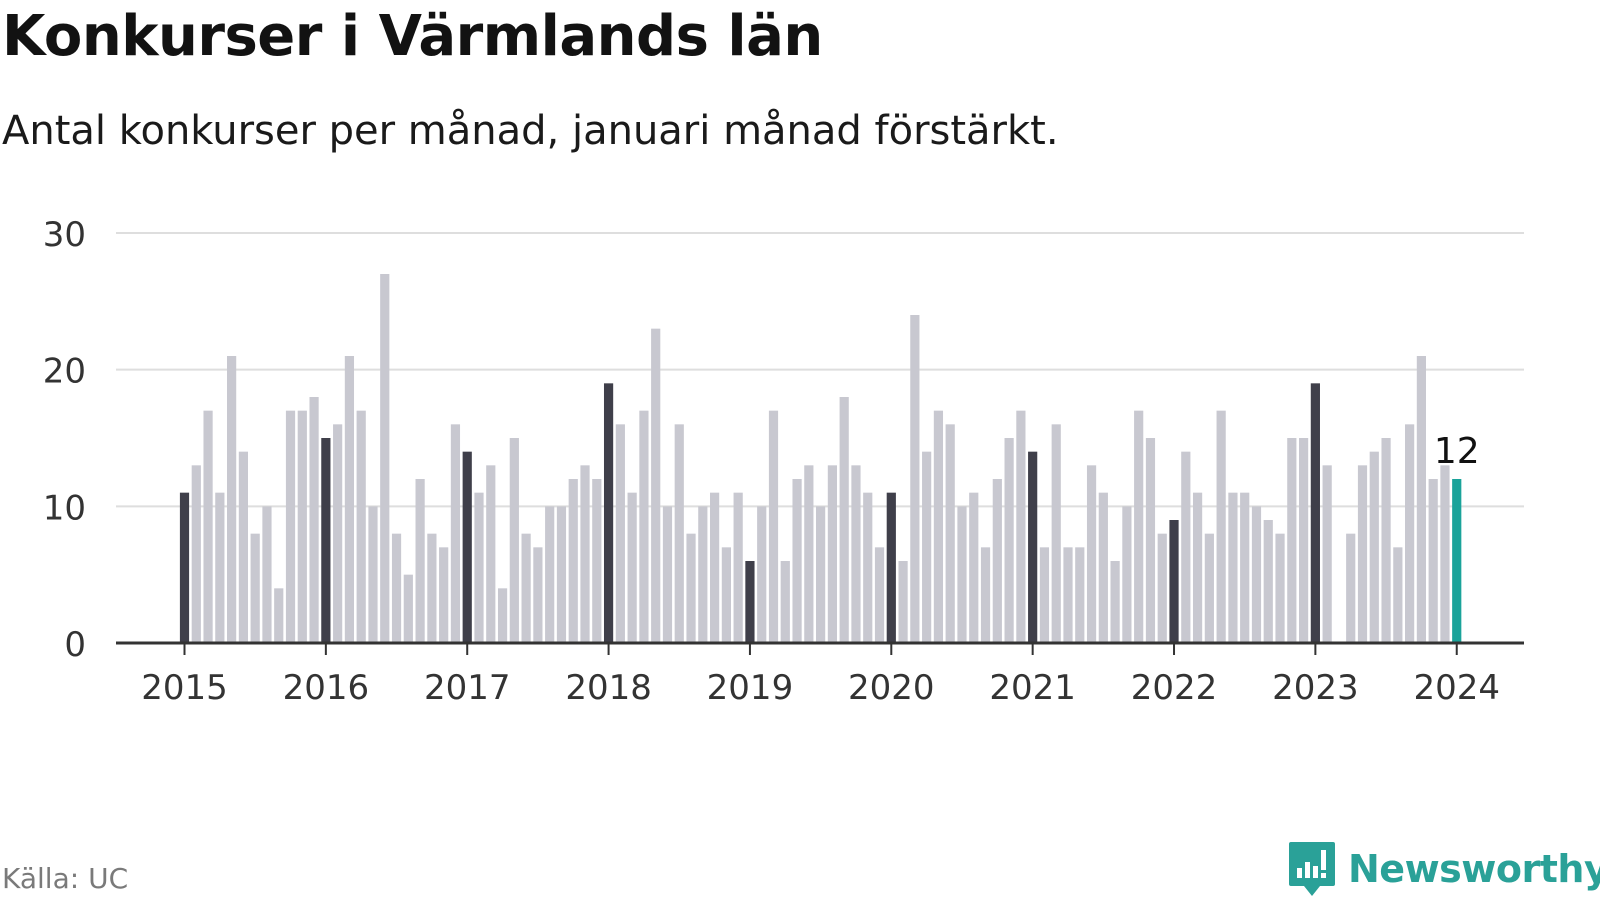  I want to click on x-tick-label: 2017, so click(467, 688).